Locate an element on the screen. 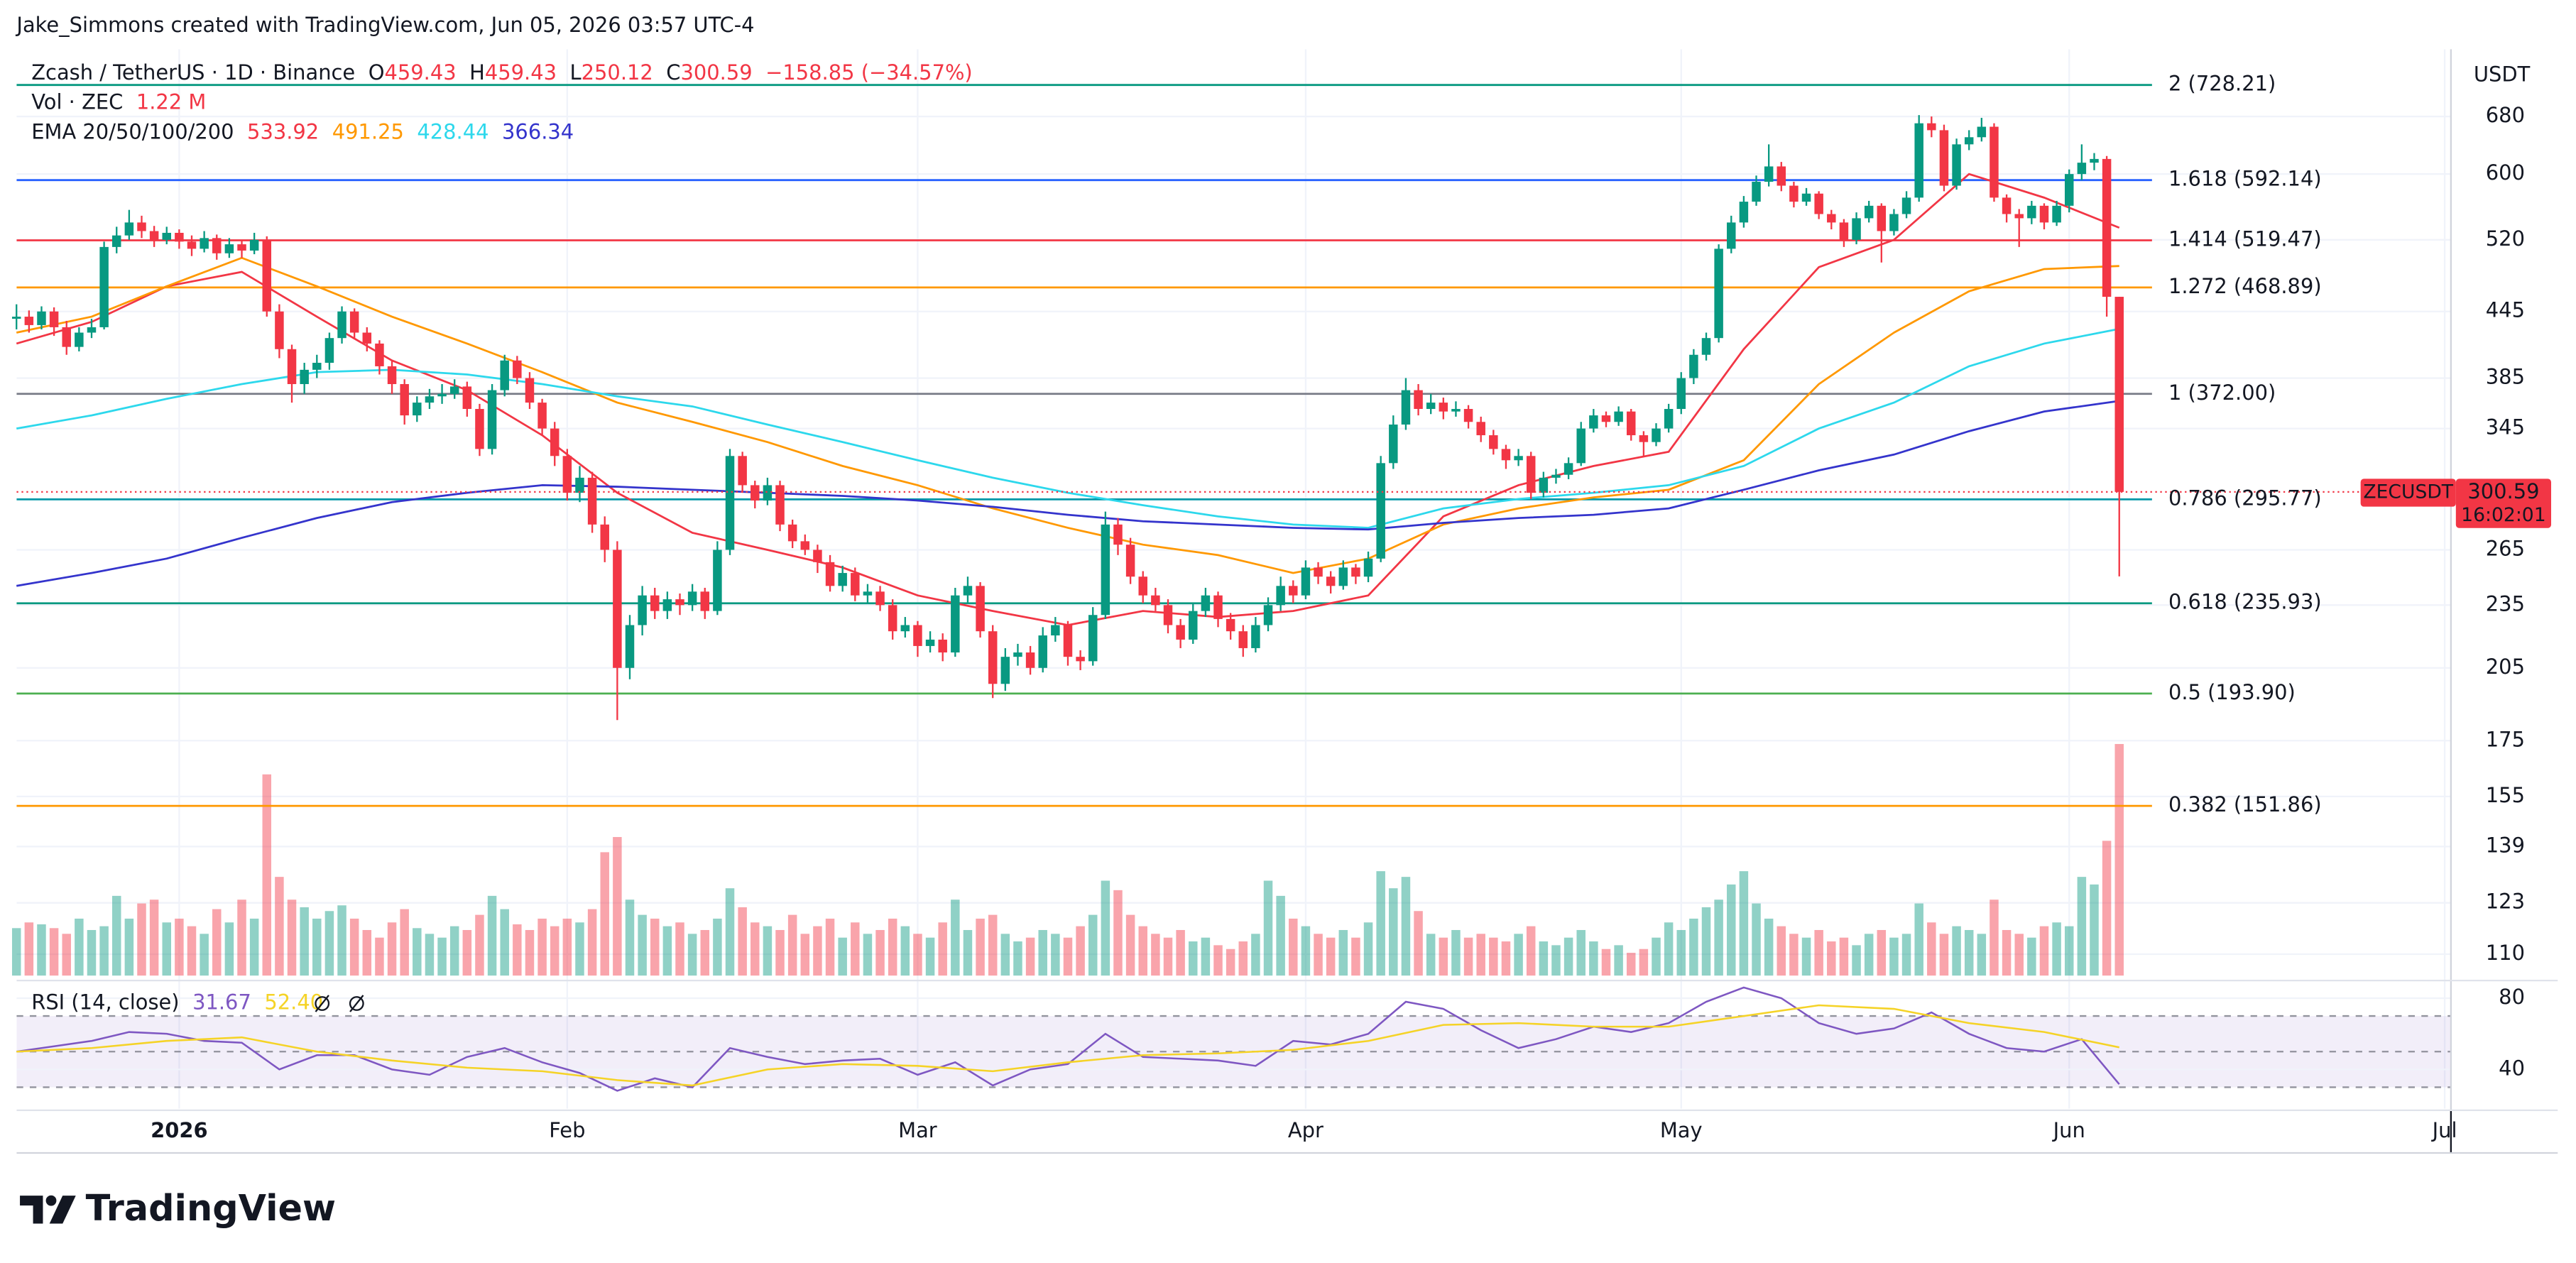 The width and height of the screenshot is (2576, 1263). y-tick-label: 600 is located at coordinates (2505, 172).